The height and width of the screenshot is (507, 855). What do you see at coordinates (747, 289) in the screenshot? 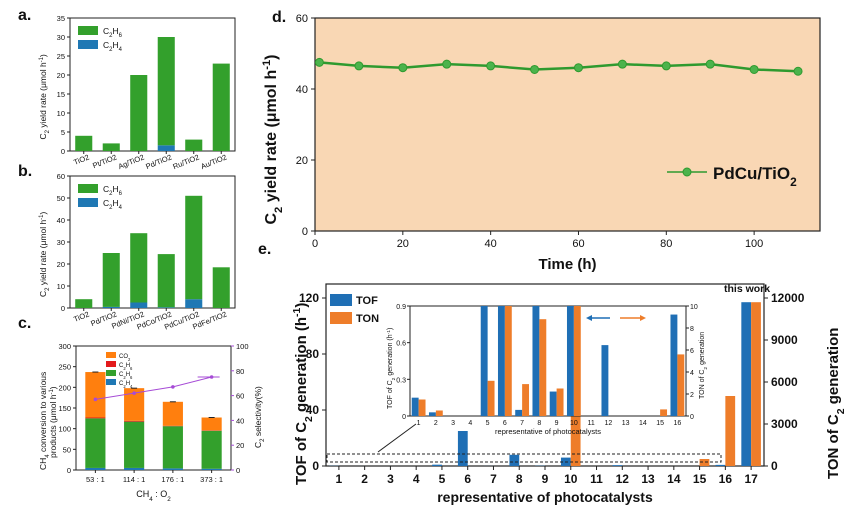
I see `annotation-this-work: this work` at bounding box center [747, 289].